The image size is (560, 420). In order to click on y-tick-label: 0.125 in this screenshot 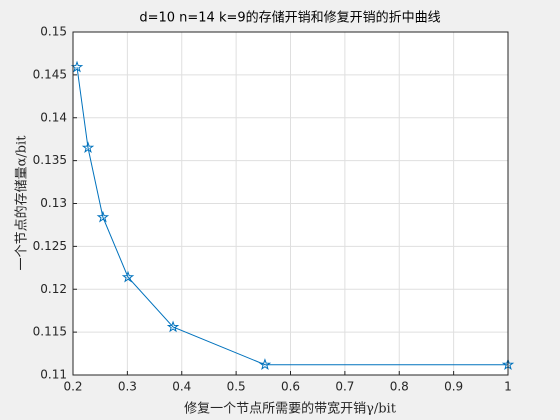, I will do `click(50, 246)`.